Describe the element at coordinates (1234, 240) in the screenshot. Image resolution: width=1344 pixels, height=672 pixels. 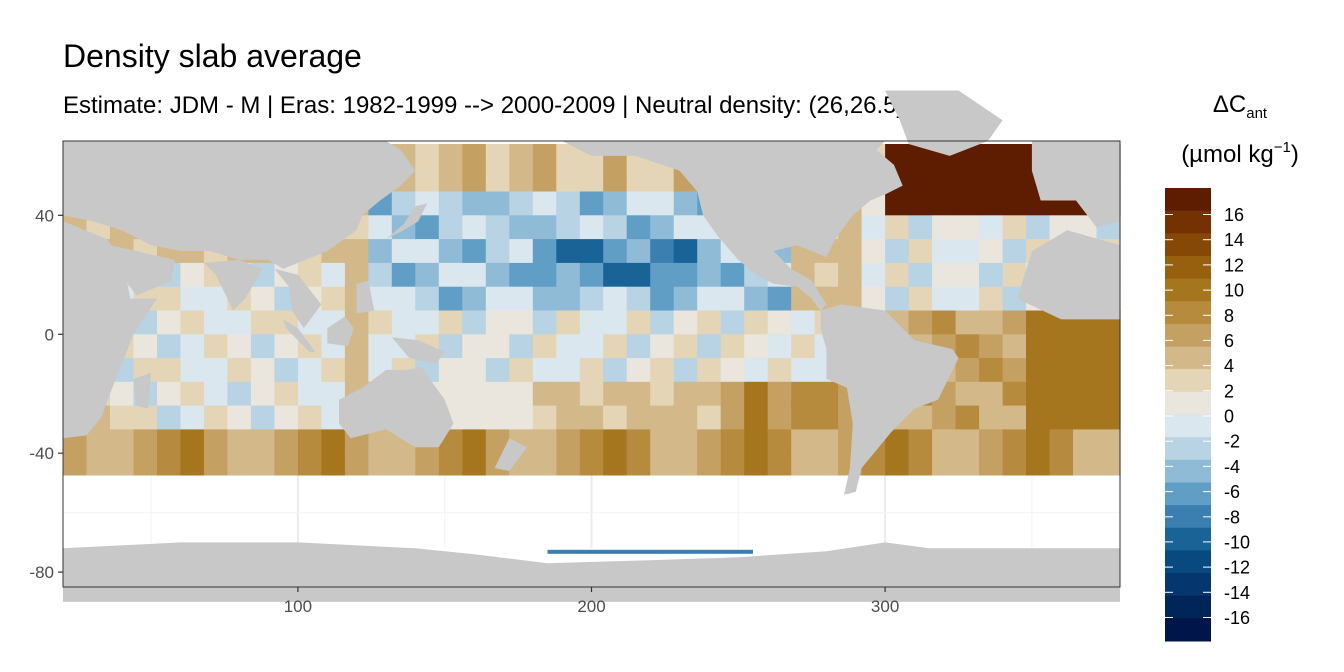
I see `legend-label-1: 14` at that location.